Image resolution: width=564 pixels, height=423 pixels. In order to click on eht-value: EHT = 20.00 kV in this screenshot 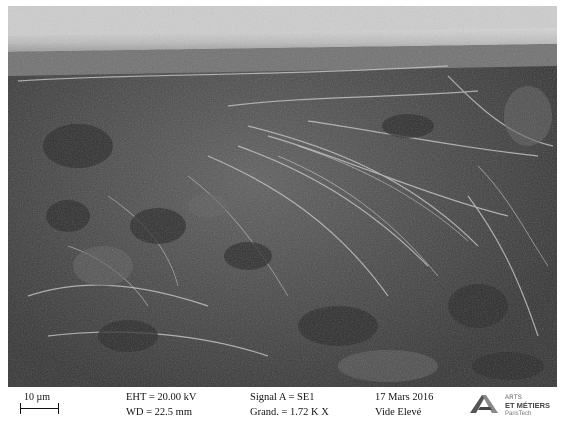, I will do `click(161, 397)`.